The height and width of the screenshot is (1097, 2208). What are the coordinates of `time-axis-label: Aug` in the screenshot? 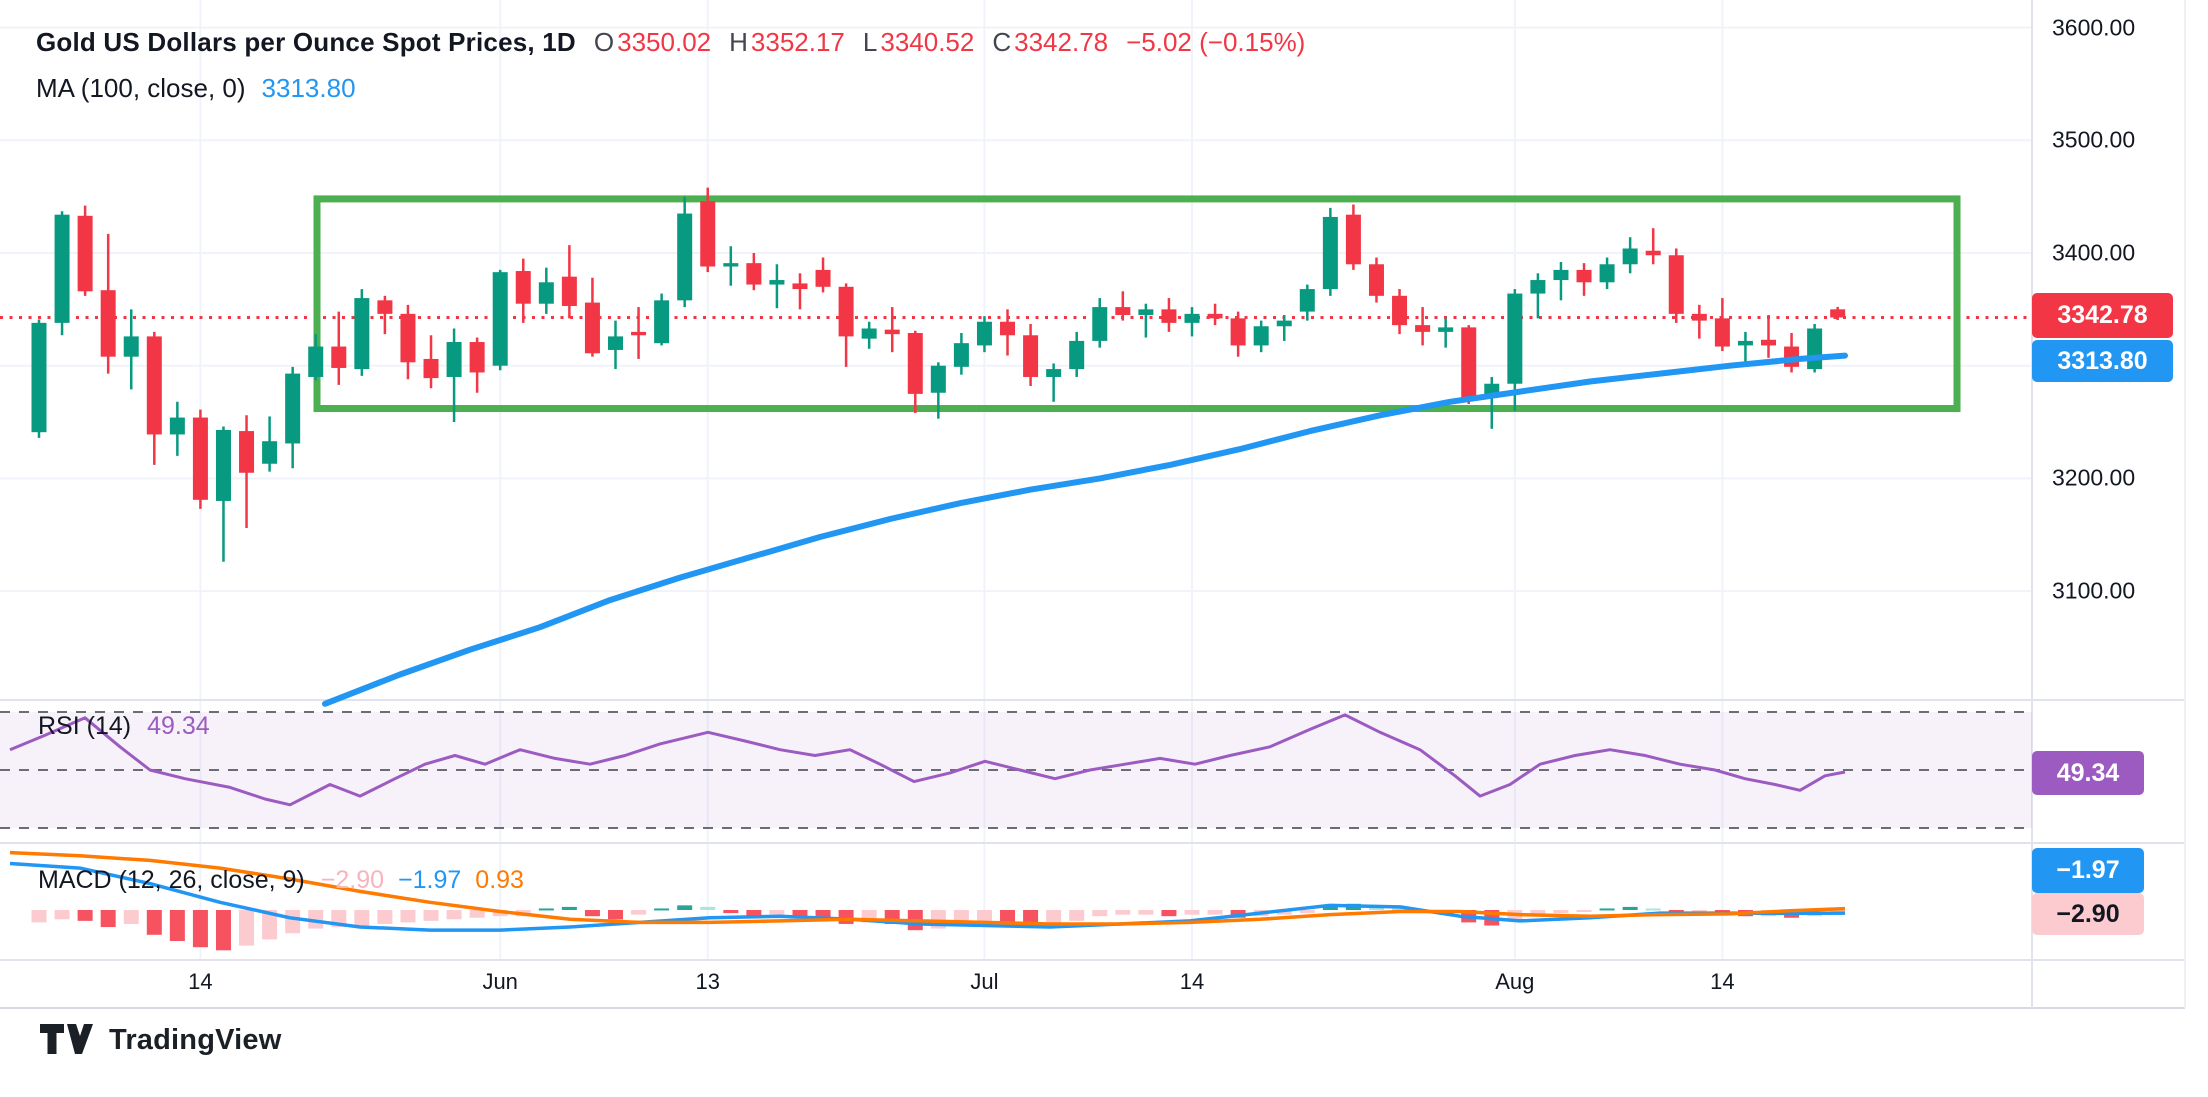 It's located at (1515, 981).